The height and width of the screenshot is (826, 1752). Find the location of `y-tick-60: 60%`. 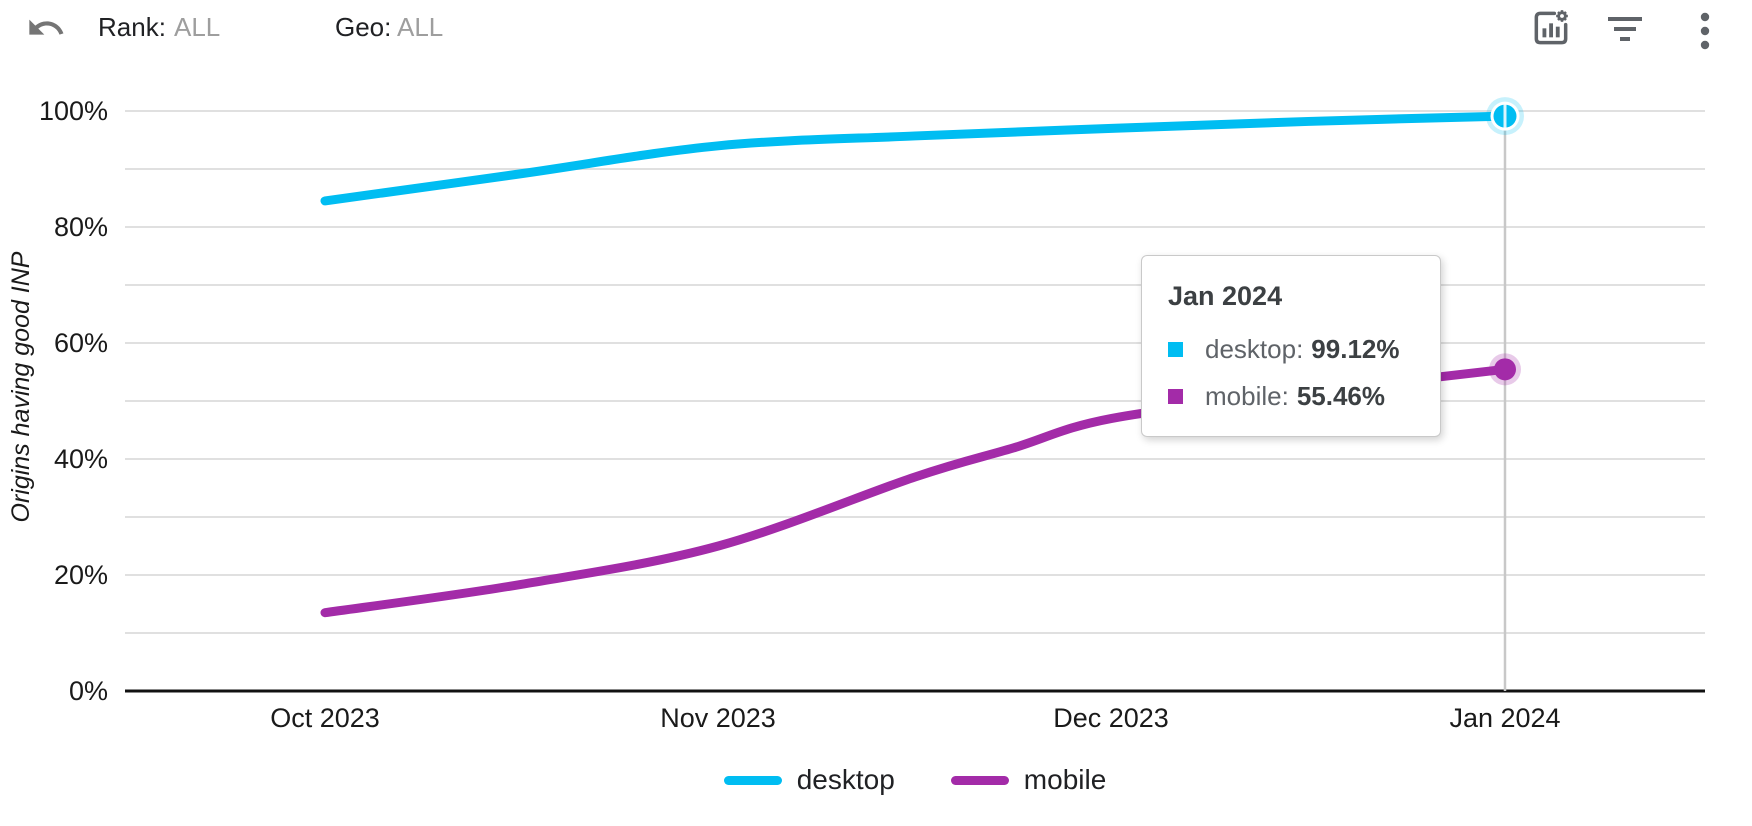

y-tick-60: 60% is located at coordinates (80, 343).